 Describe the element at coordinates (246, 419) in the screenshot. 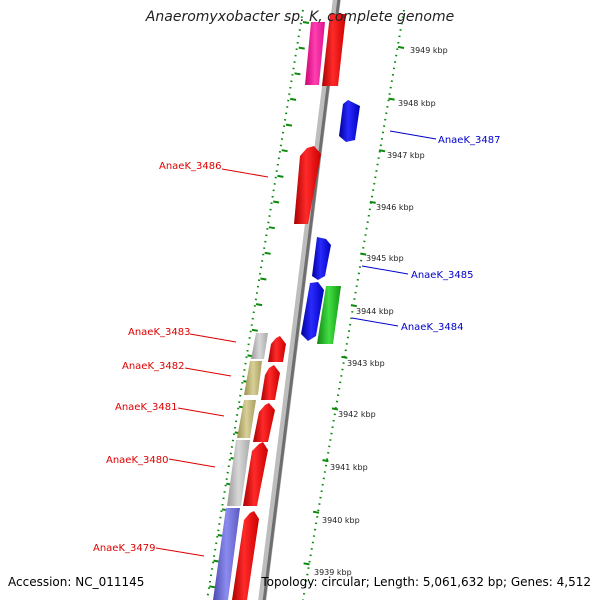

I see `gene-anaek-3481-olive` at that location.